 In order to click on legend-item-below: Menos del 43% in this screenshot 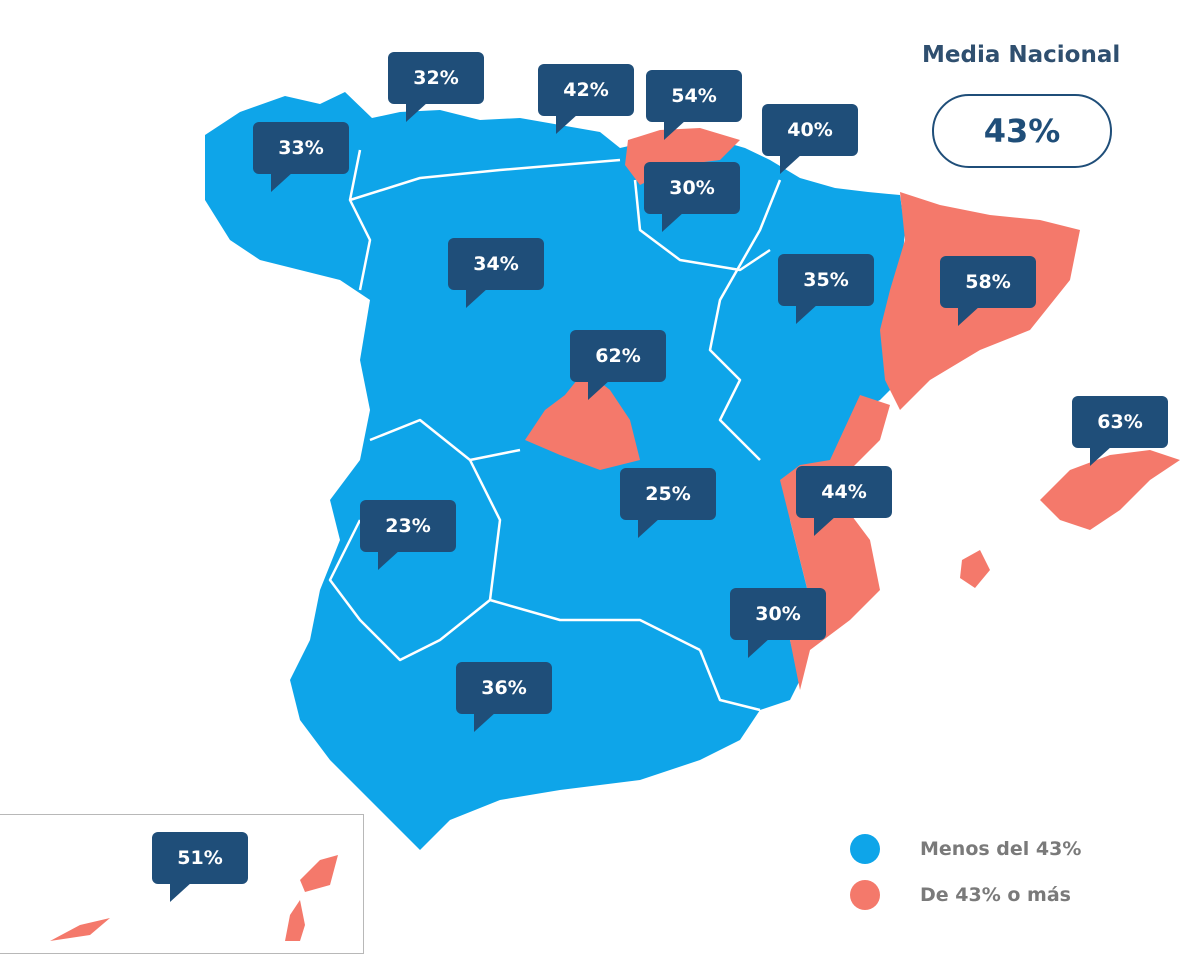, I will do `click(965, 849)`.